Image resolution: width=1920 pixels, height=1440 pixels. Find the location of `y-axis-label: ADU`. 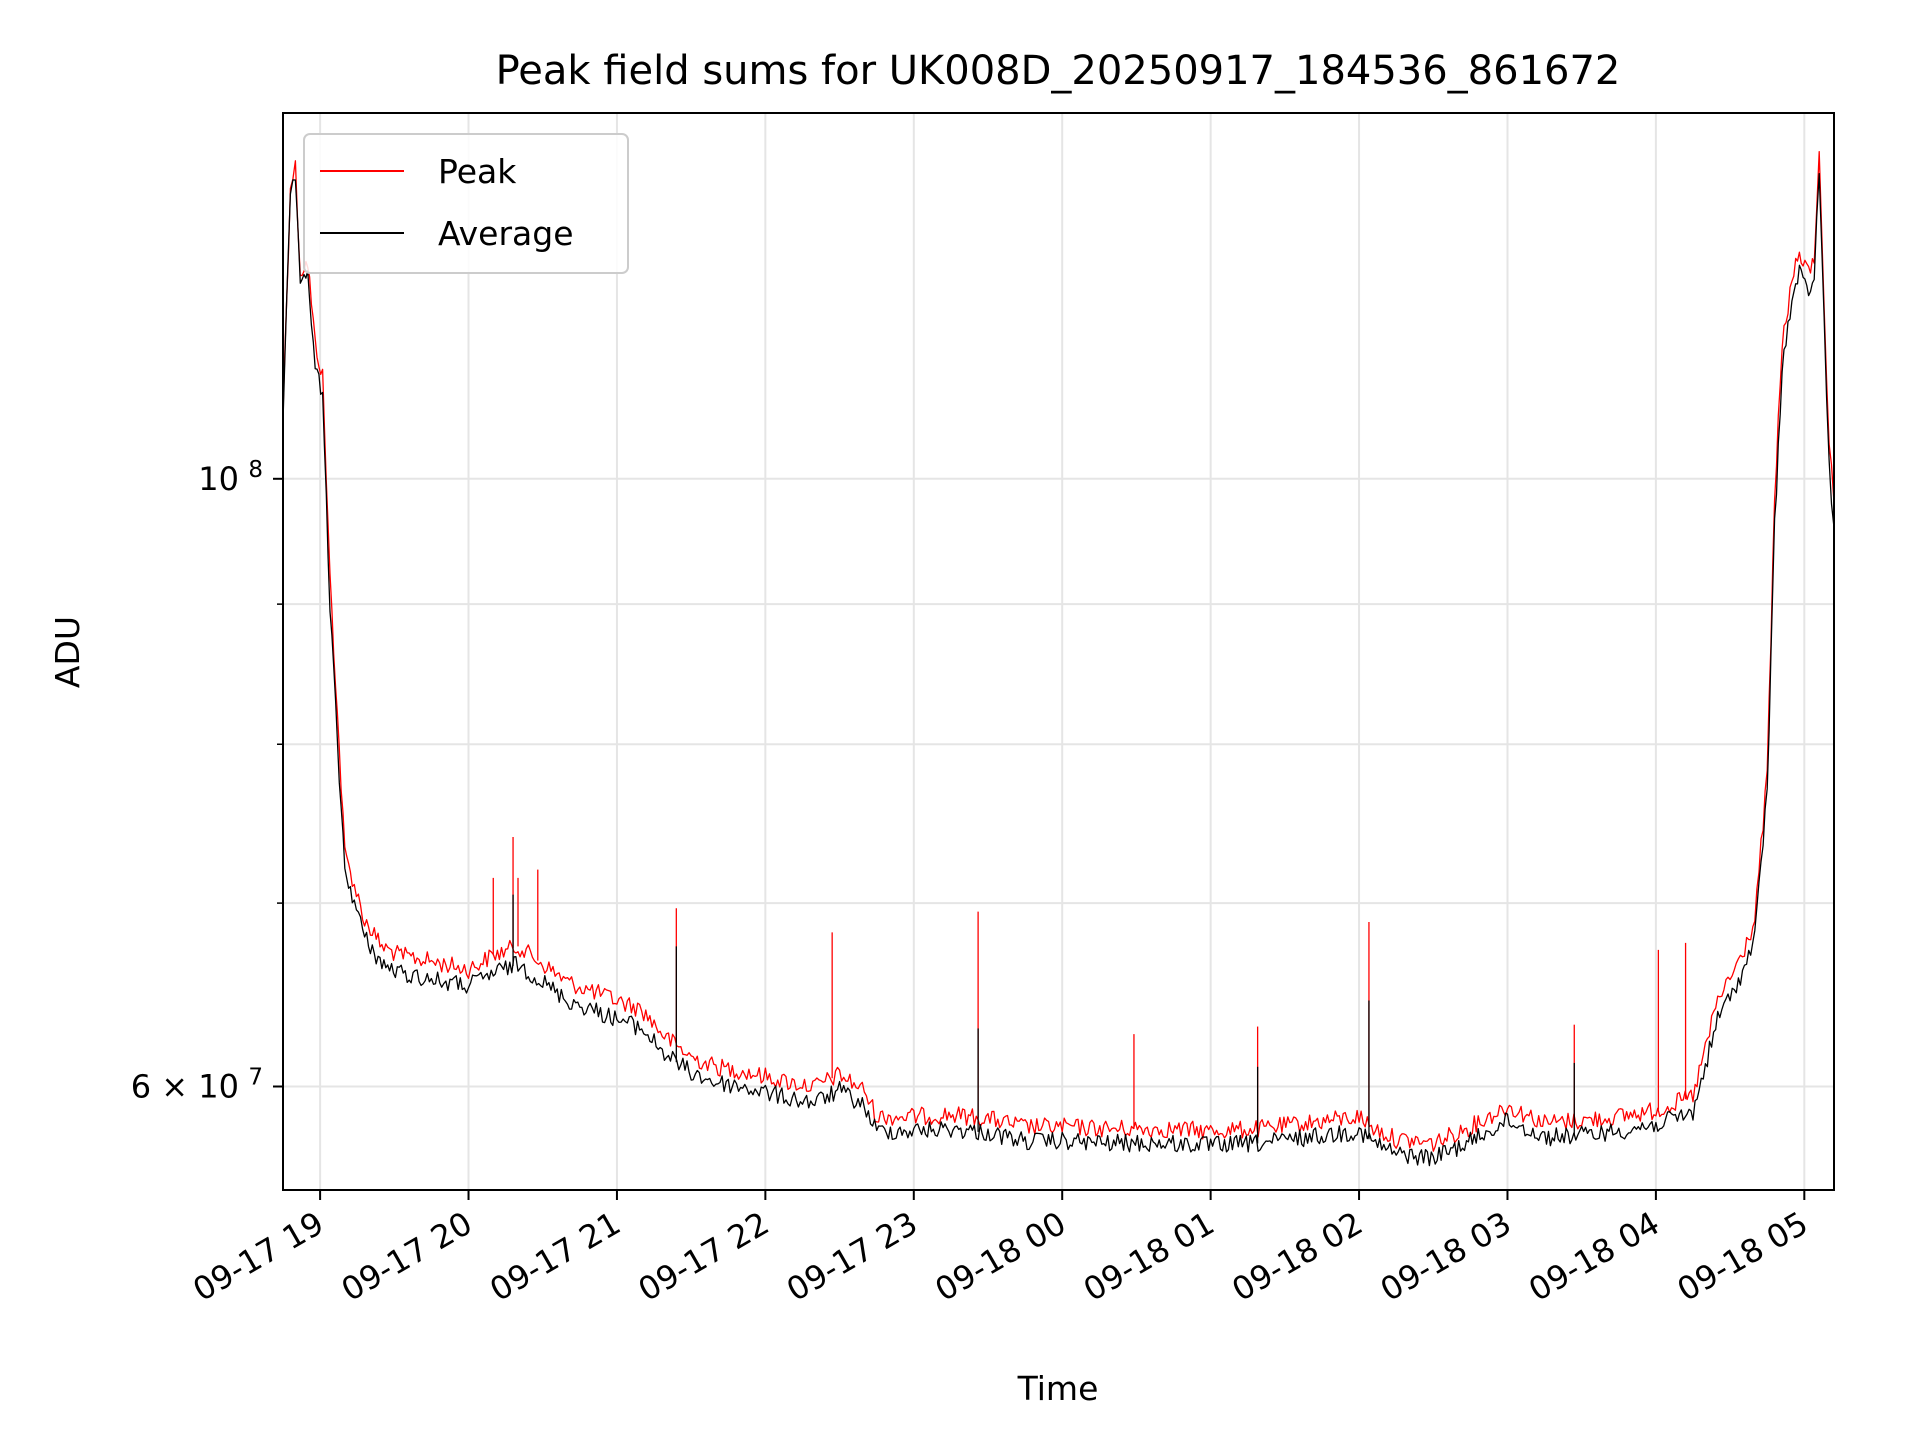

y-axis-label: ADU is located at coordinates (67, 652).